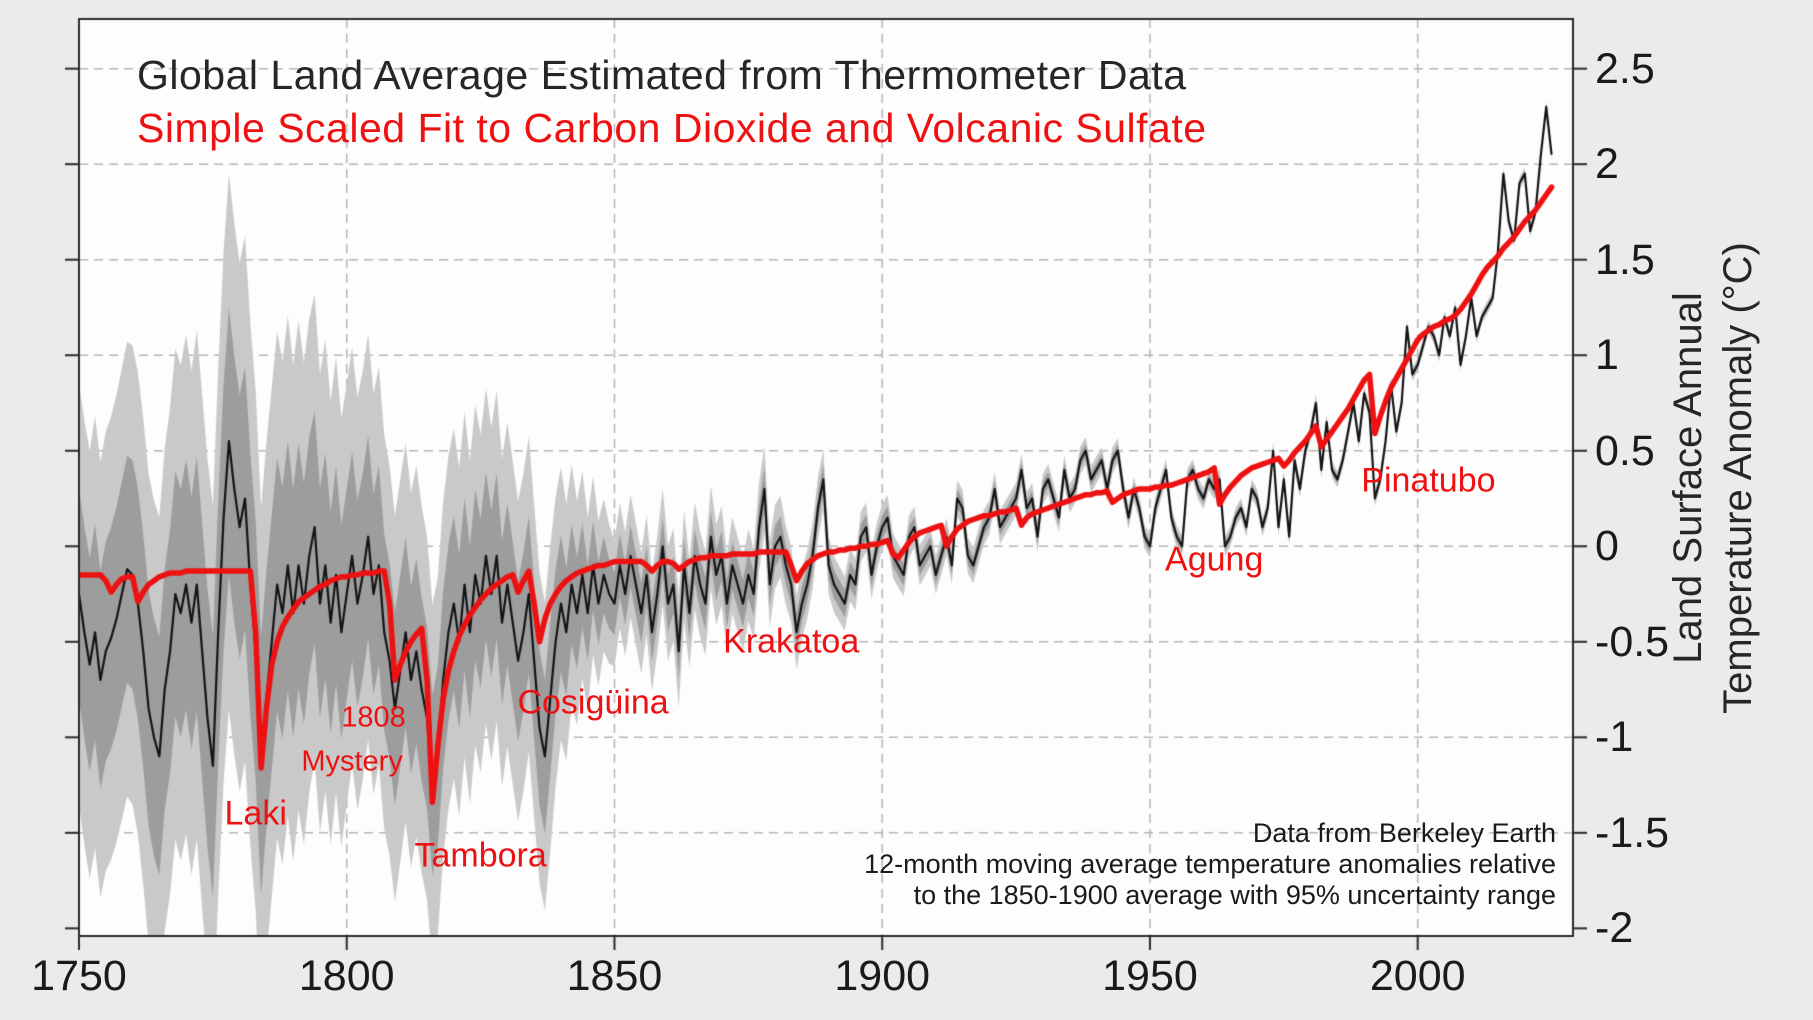  What do you see at coordinates (1607, 355) in the screenshot?
I see `y-tick-label: 1` at bounding box center [1607, 355].